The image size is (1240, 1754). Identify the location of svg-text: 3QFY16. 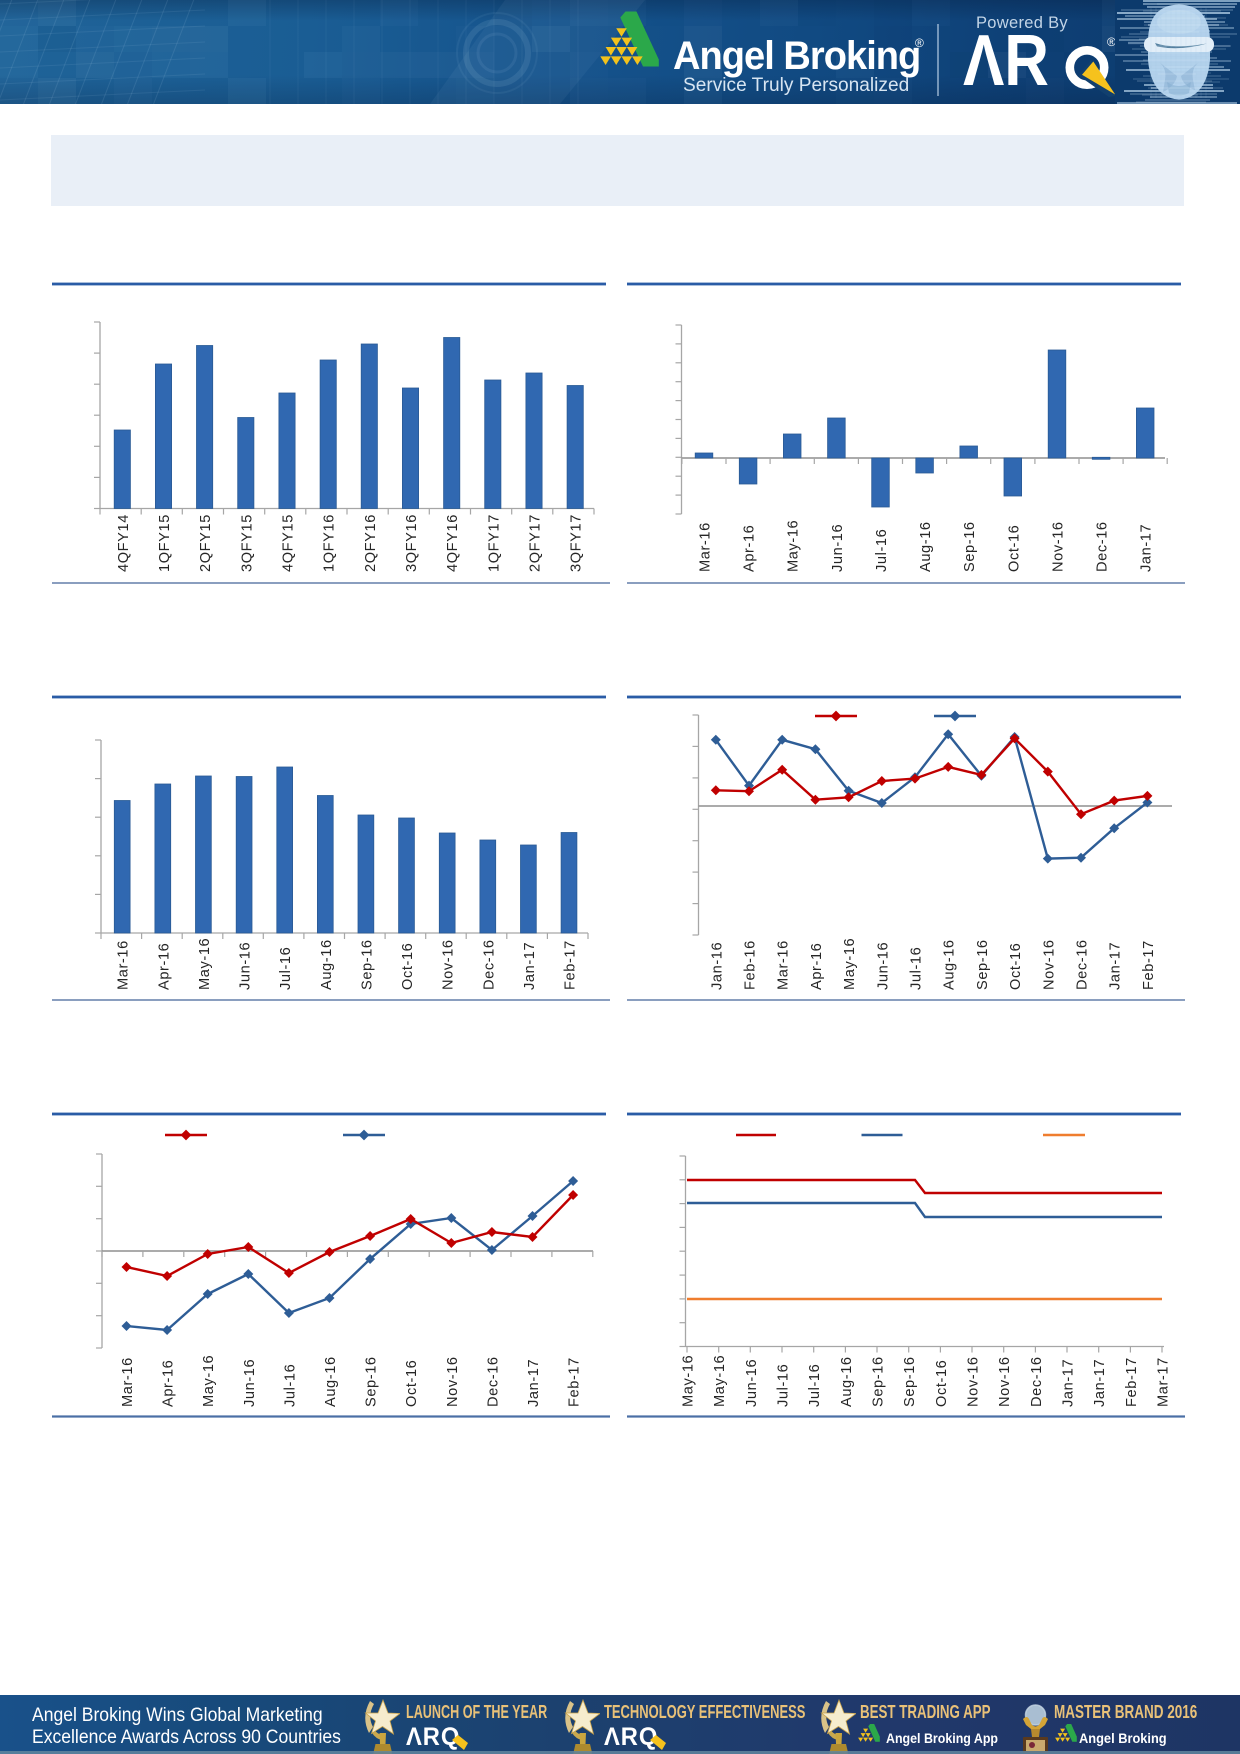
(412, 543).